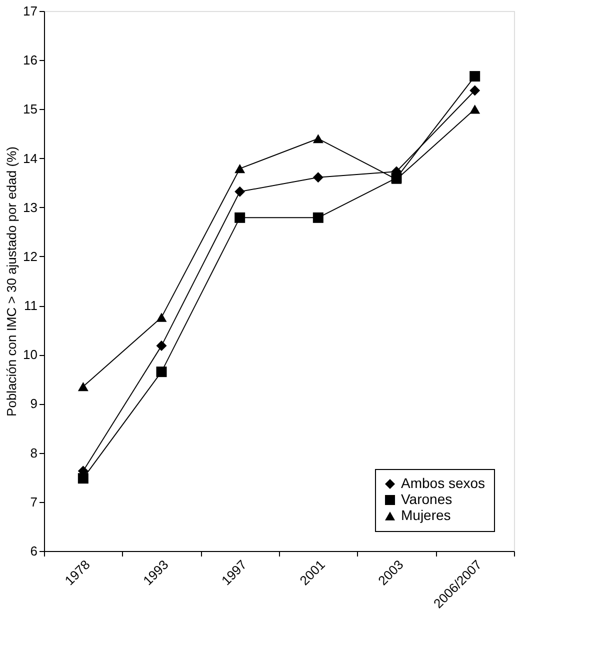  Describe the element at coordinates (34, 404) in the screenshot. I see `y-tick-label: 9` at that location.